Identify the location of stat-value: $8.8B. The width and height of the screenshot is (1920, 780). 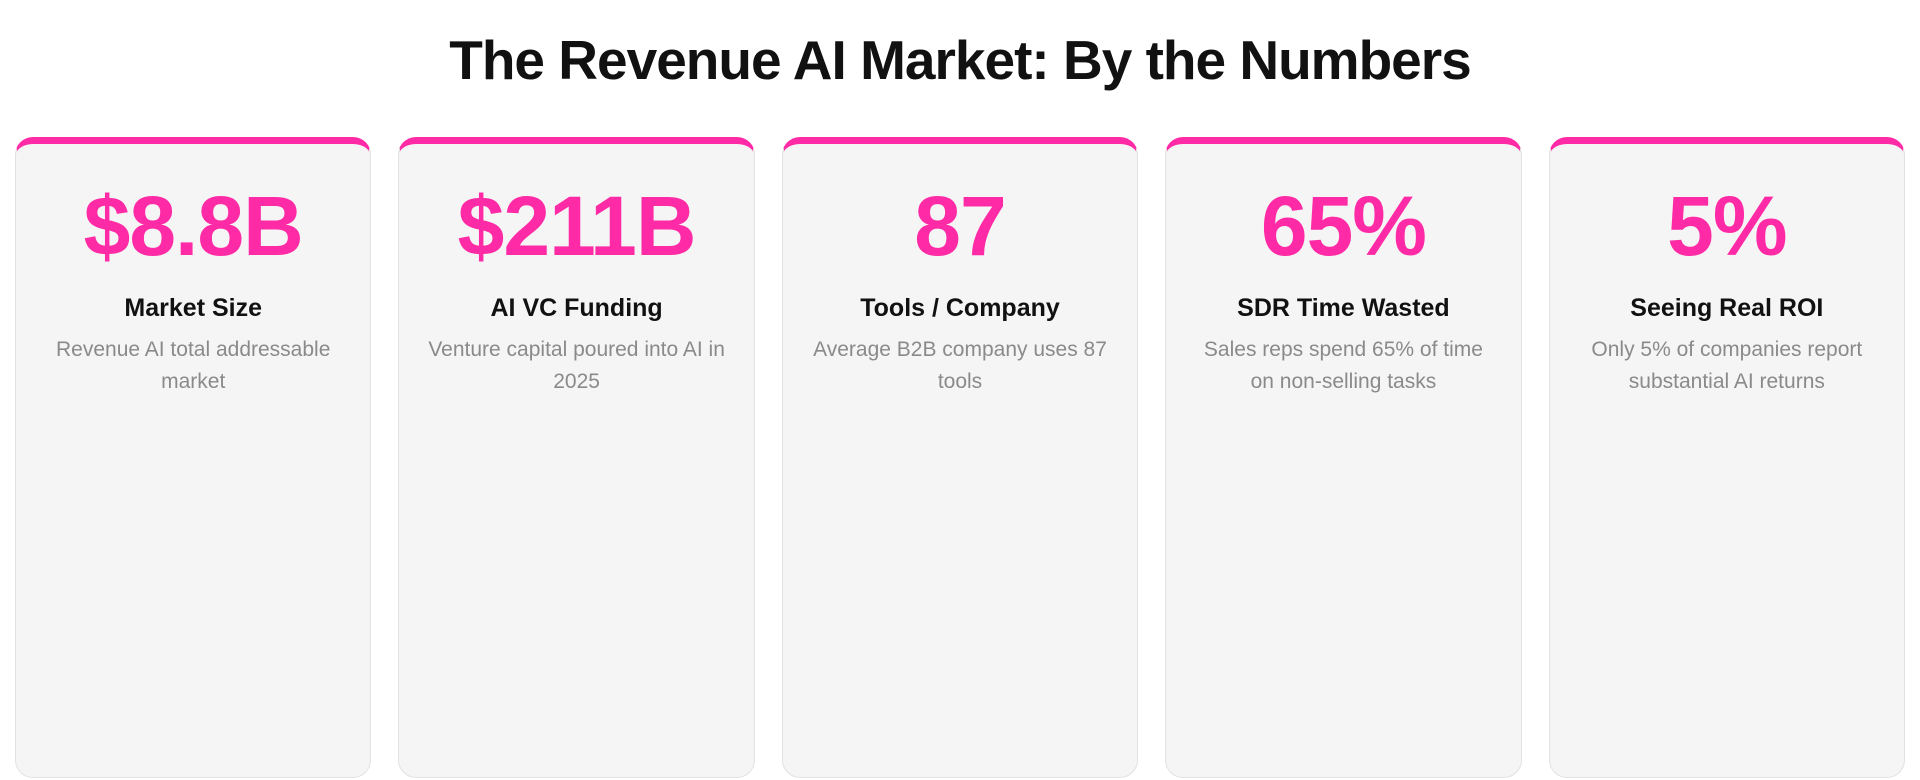
(193, 226).